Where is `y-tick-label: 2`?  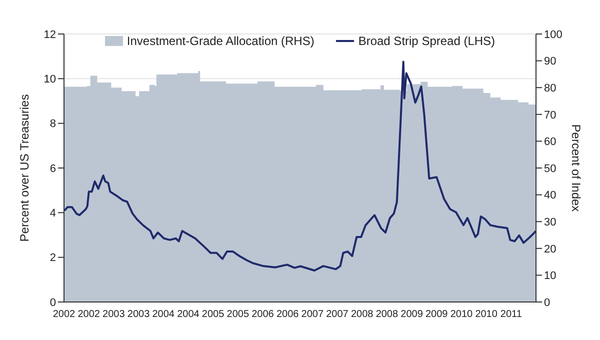
y-tick-label: 2 is located at coordinates (53, 258).